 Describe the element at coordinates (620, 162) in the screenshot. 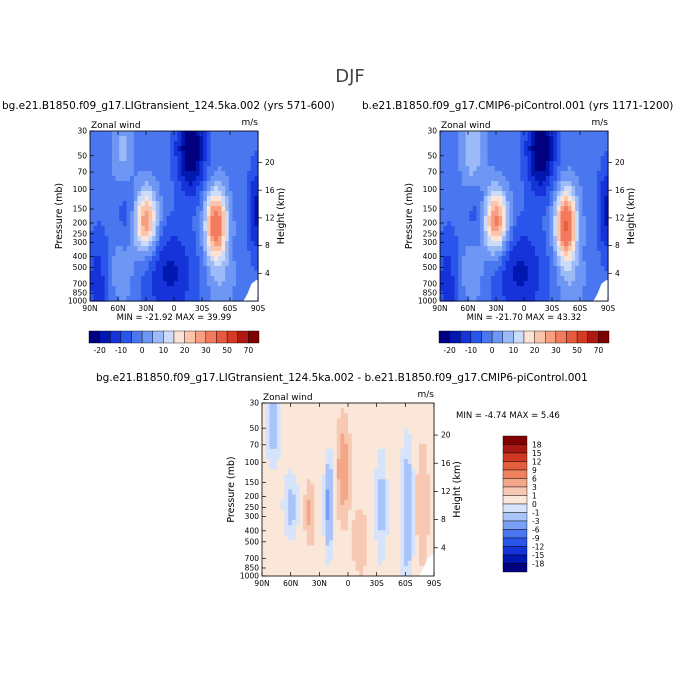

I see `y2-tick-label: 20` at that location.